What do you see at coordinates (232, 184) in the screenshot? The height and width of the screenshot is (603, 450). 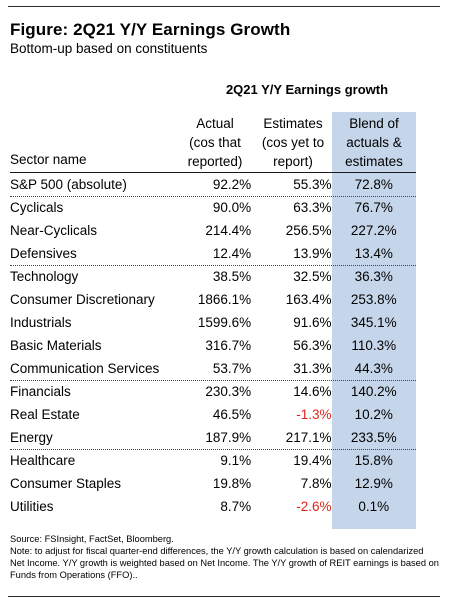 I see `actual-value: 92.2%` at bounding box center [232, 184].